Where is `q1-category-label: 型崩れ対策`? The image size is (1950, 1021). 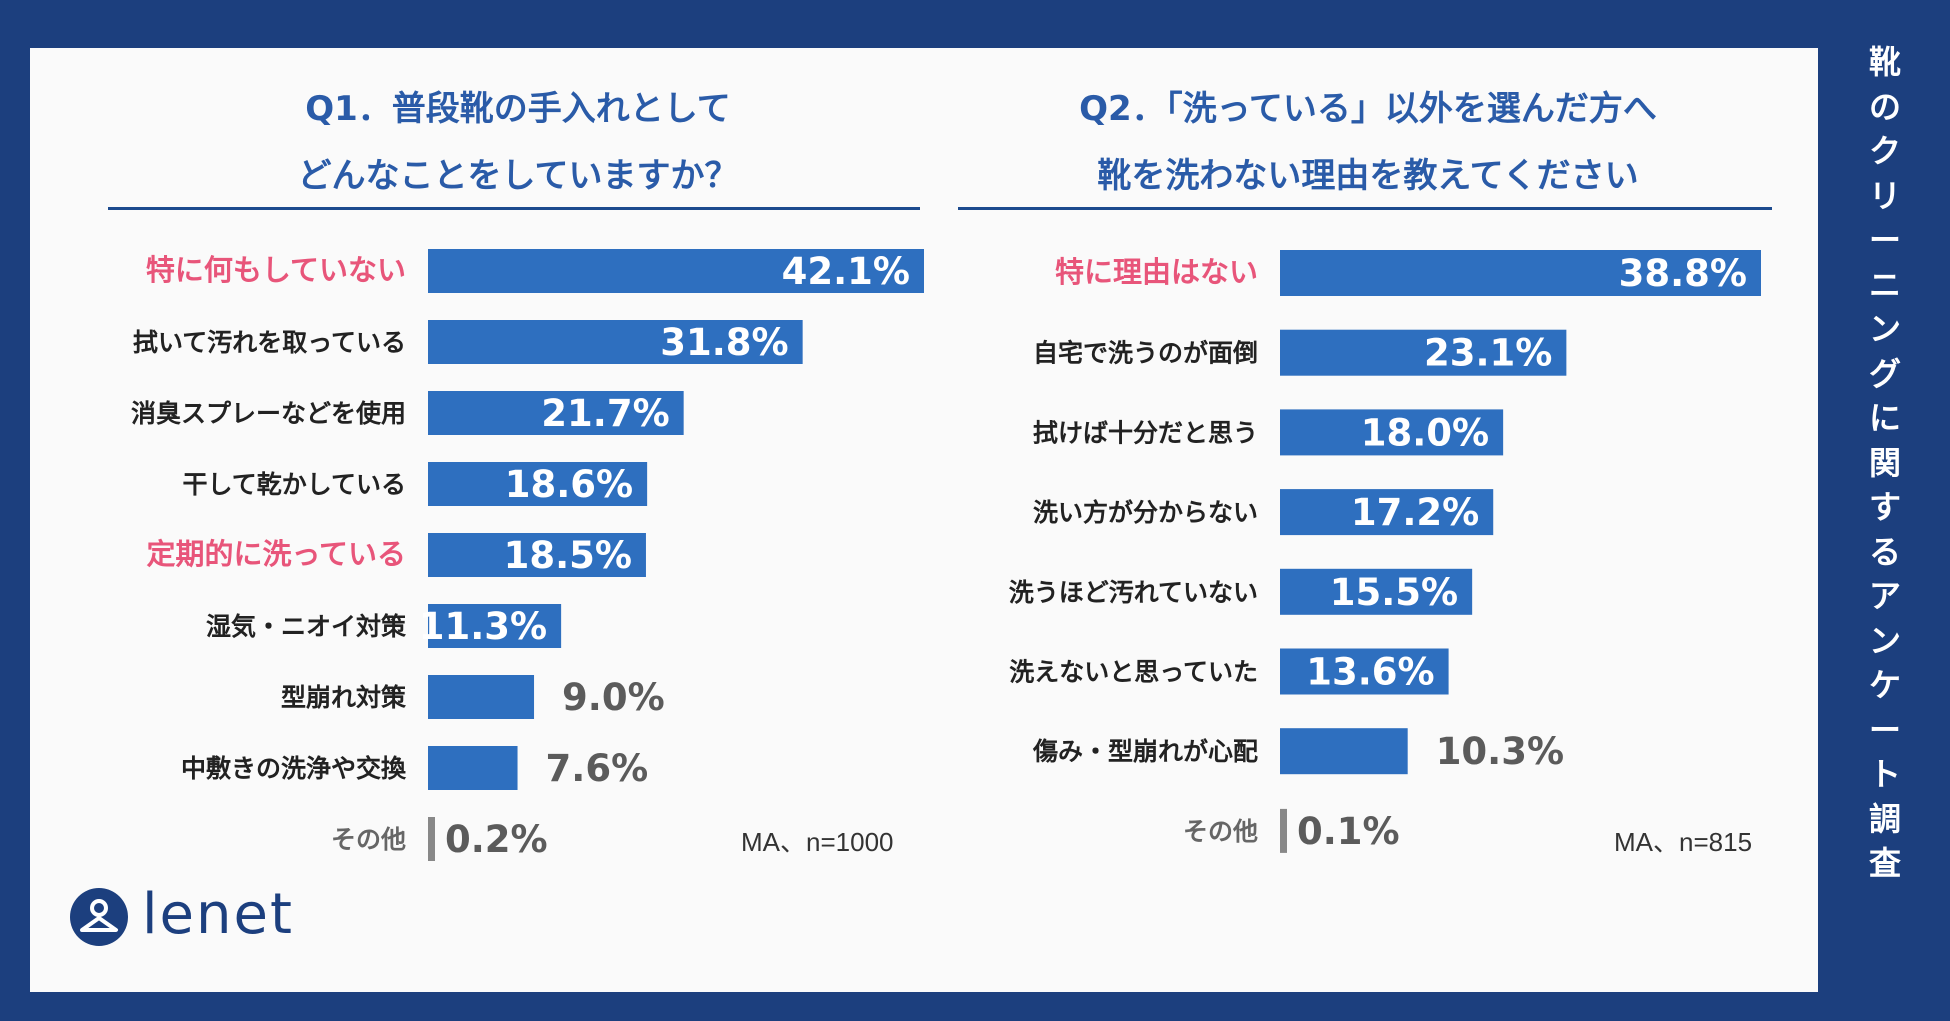 q1-category-label: 型崩れ対策 is located at coordinates (344, 697).